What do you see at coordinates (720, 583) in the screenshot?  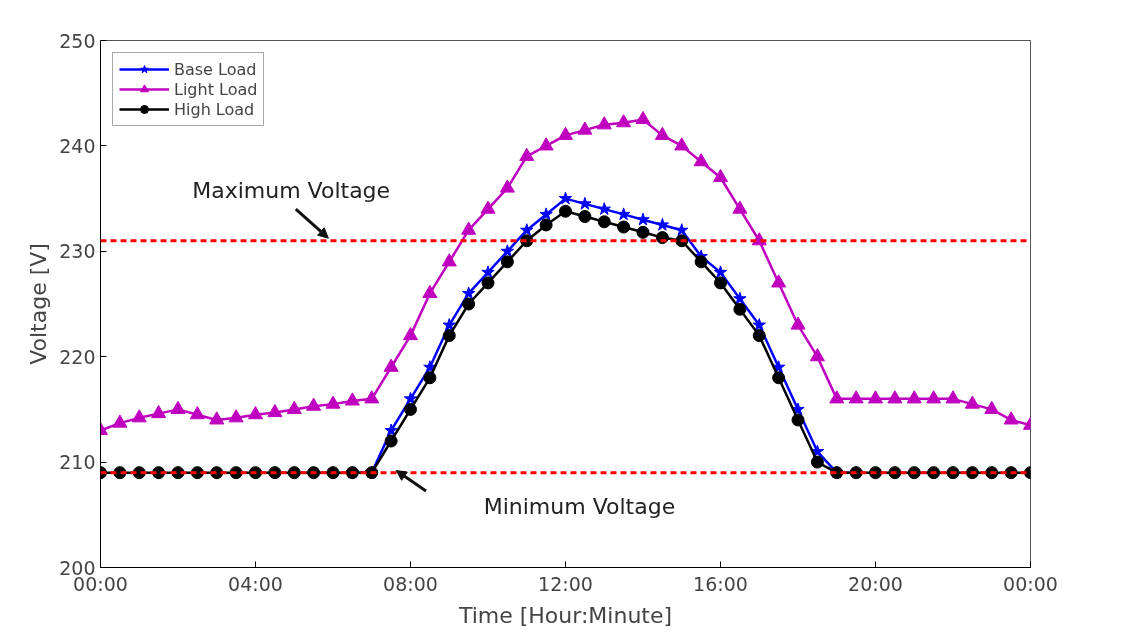 I see `x-tick-label: 16:00` at bounding box center [720, 583].